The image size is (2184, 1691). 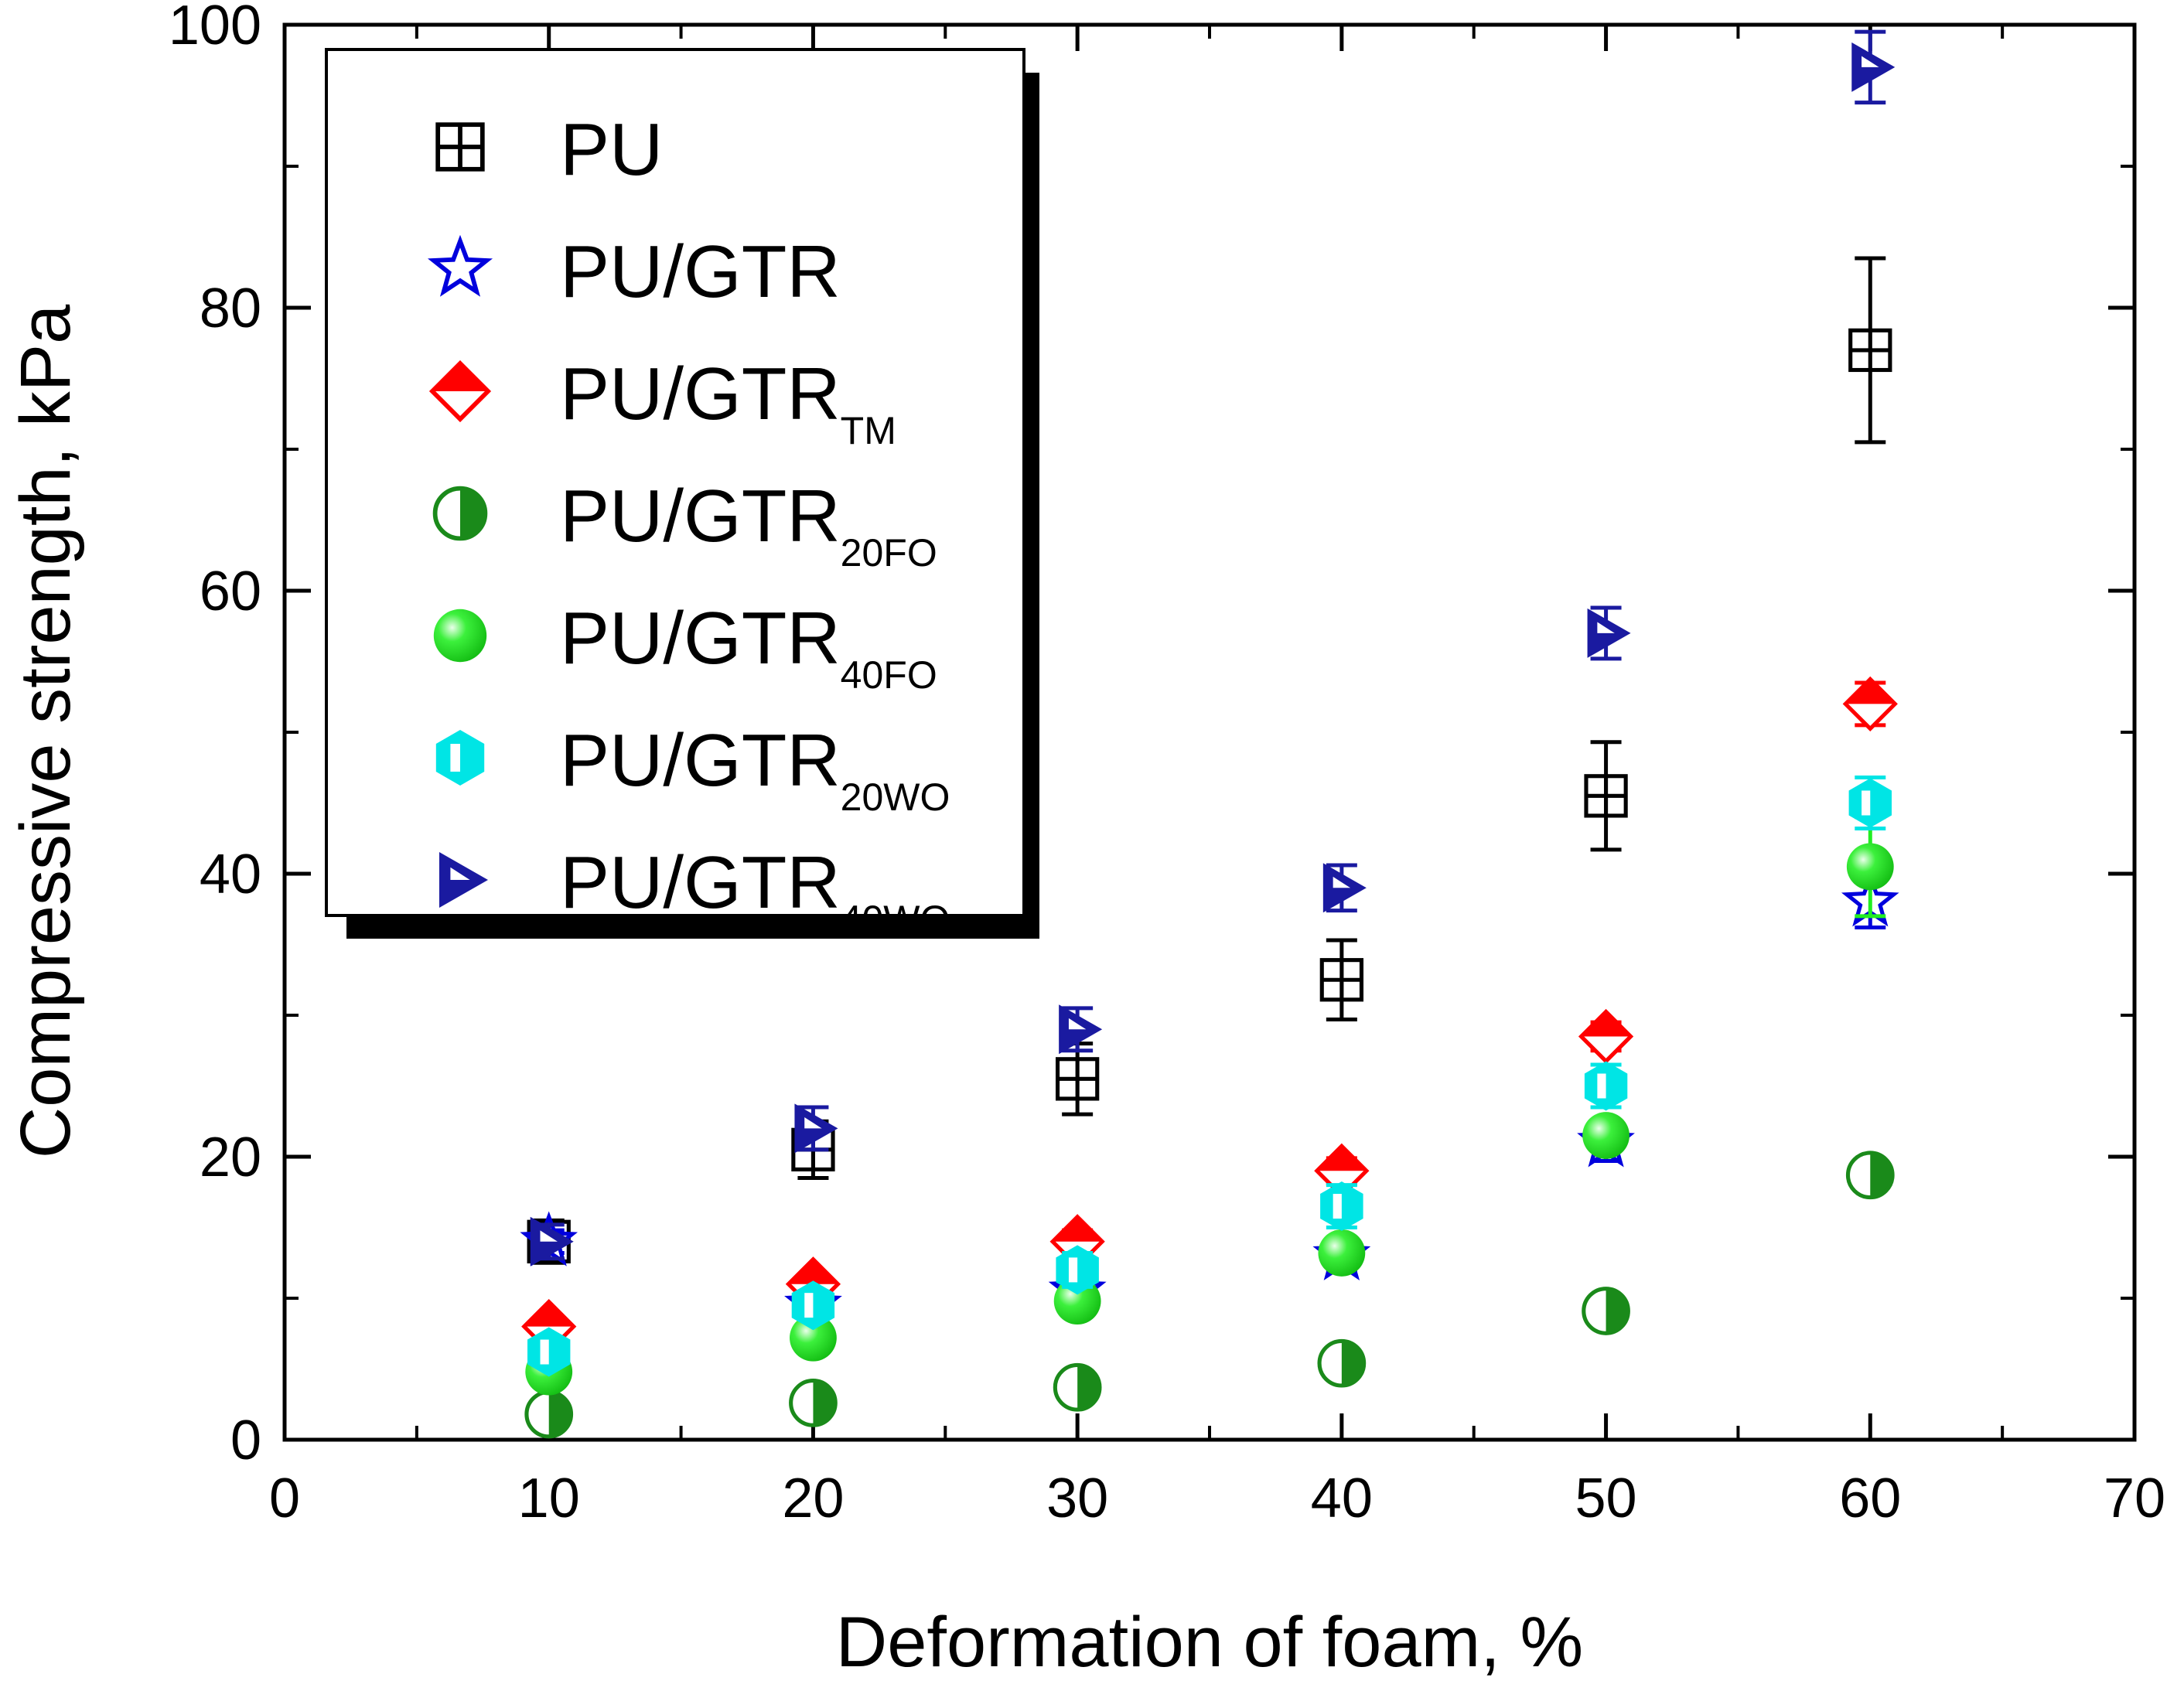 What do you see at coordinates (813, 1499) in the screenshot?
I see `x-tick-label: 20` at bounding box center [813, 1499].